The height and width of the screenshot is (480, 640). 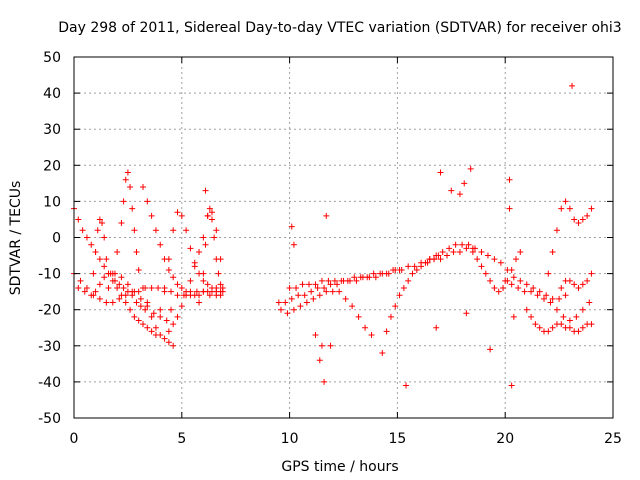 I want to click on series-track-k, so click(x=326, y=313).